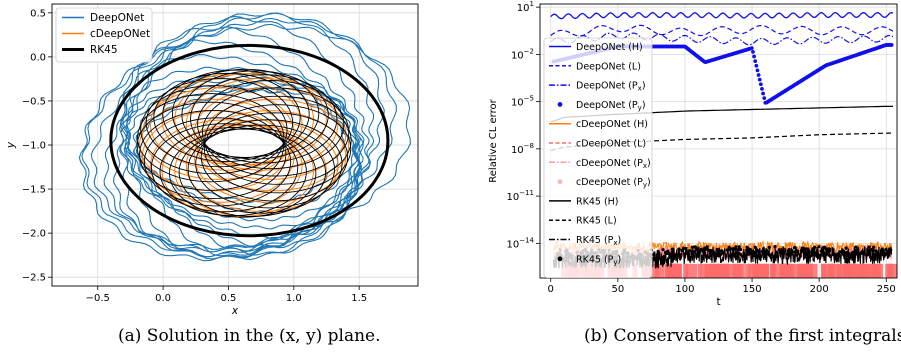 The image size is (901, 358). What do you see at coordinates (493, 140) in the screenshot?
I see `y-axis-label: Relative CL error` at bounding box center [493, 140].